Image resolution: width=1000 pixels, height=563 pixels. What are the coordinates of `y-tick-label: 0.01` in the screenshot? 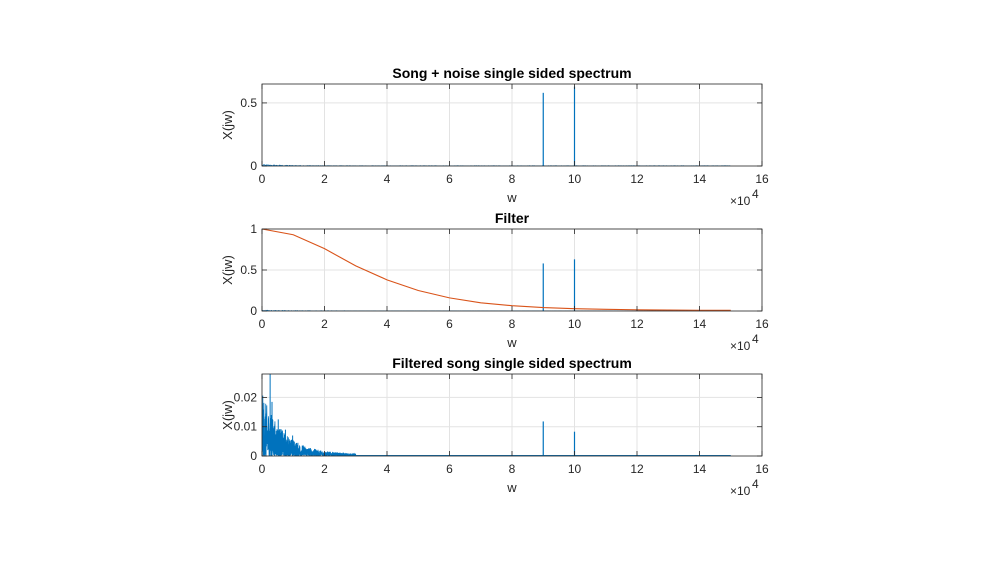 It's located at (246, 427).